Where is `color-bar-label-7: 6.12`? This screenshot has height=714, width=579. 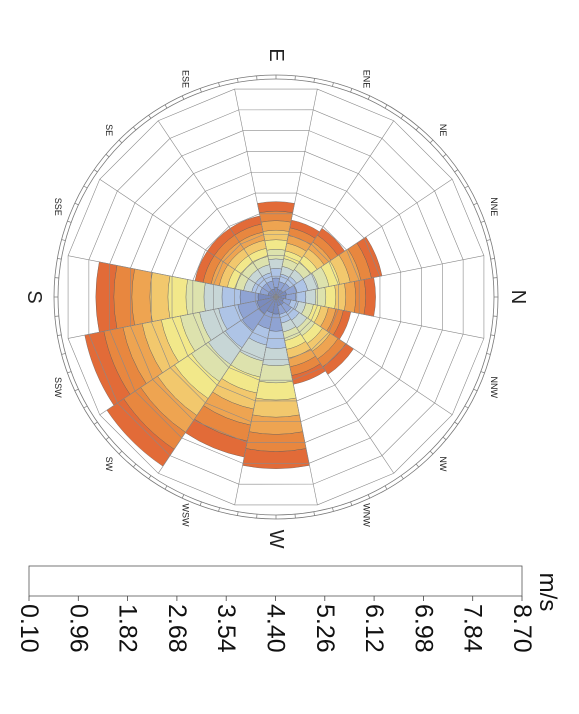
color-bar-label-7: 6.12 is located at coordinates (374, 628).